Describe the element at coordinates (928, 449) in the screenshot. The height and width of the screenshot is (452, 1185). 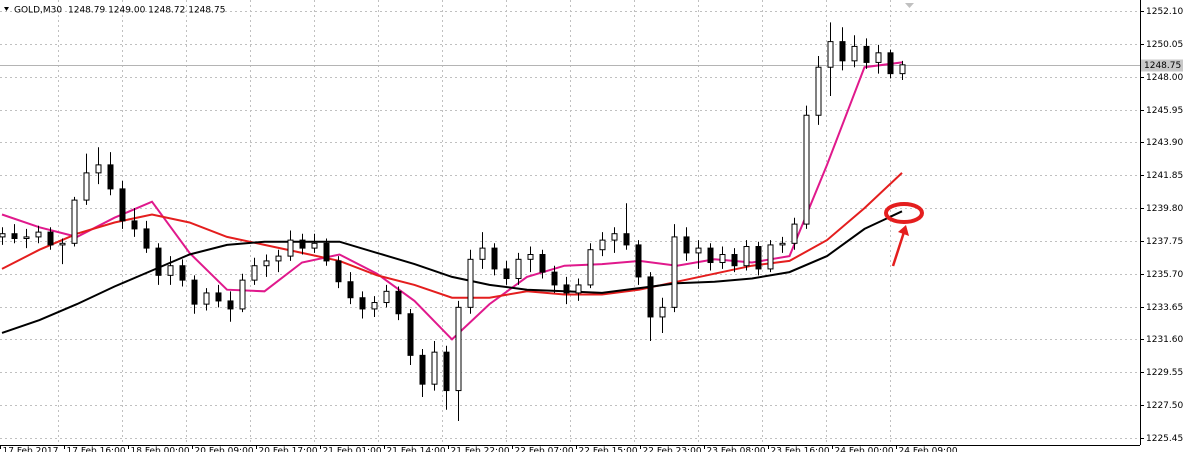
I see `x-tick-label: 24 Feb 09:00` at that location.